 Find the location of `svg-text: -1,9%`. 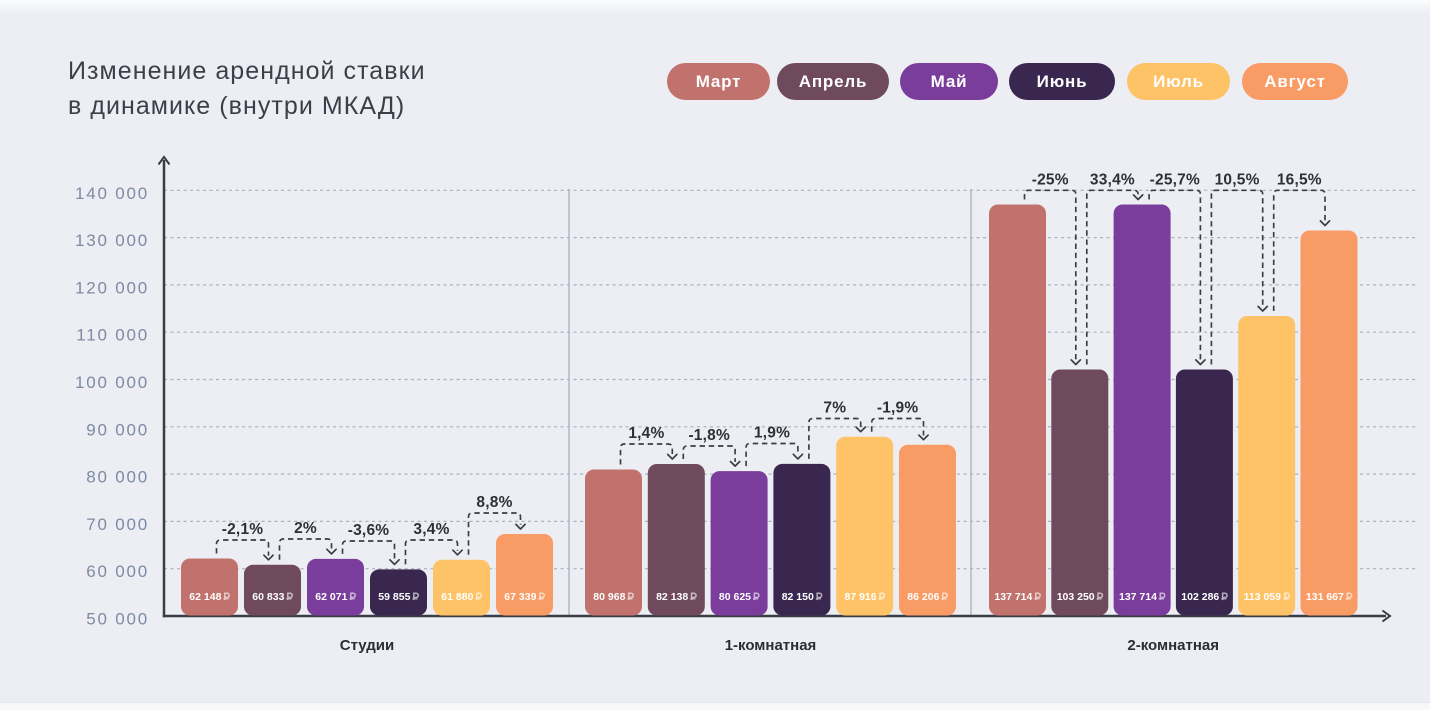

svg-text: -1,9% is located at coordinates (898, 408).